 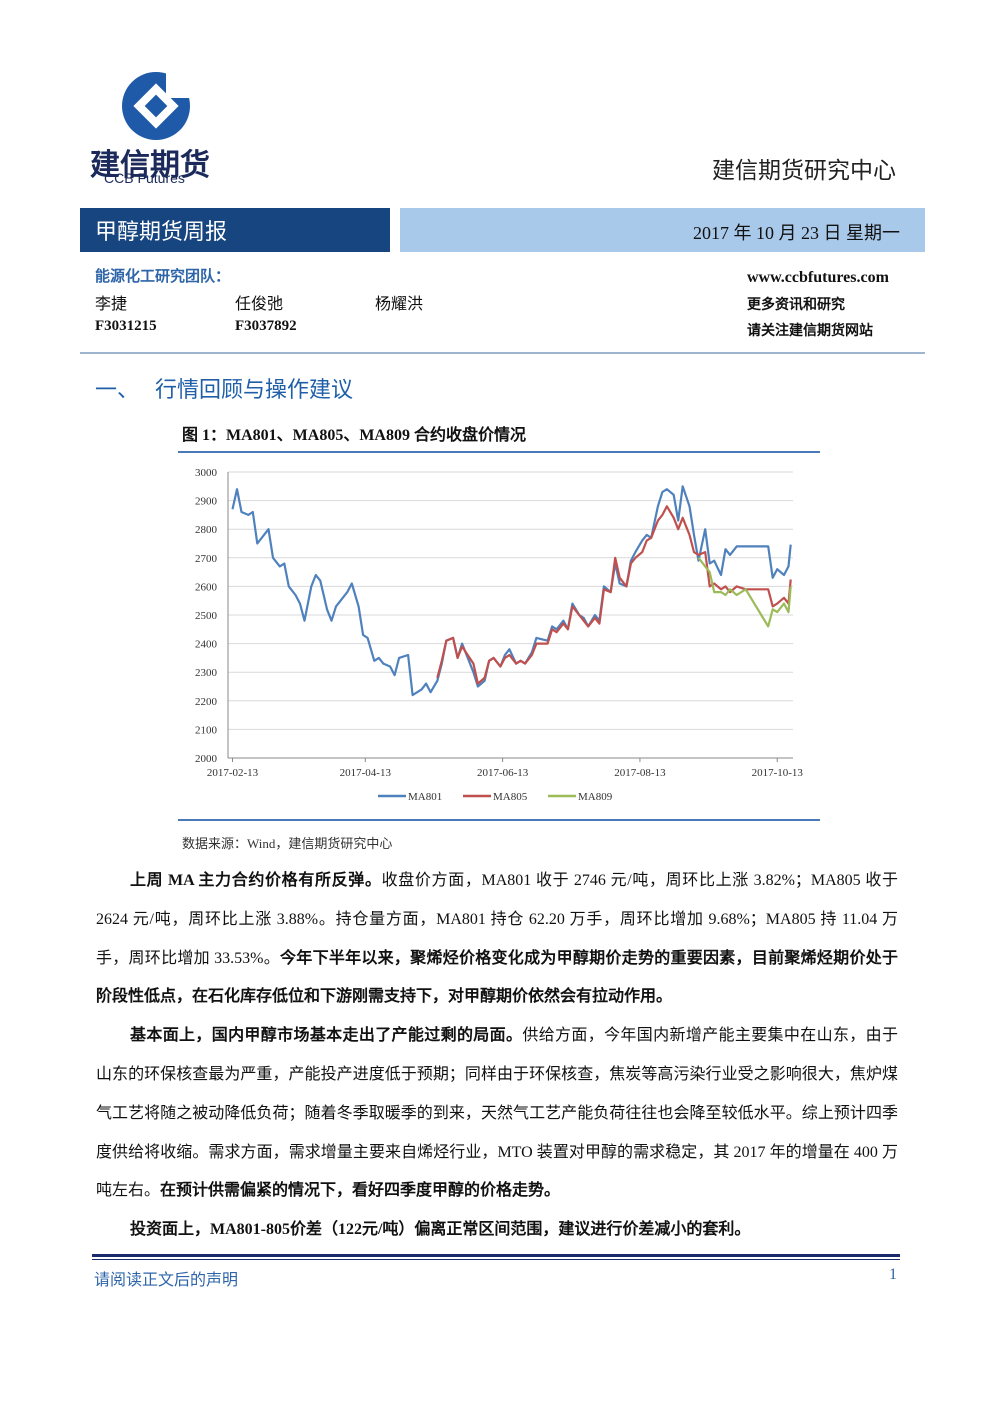 I want to click on legend-label: MA805, so click(x=510, y=797).